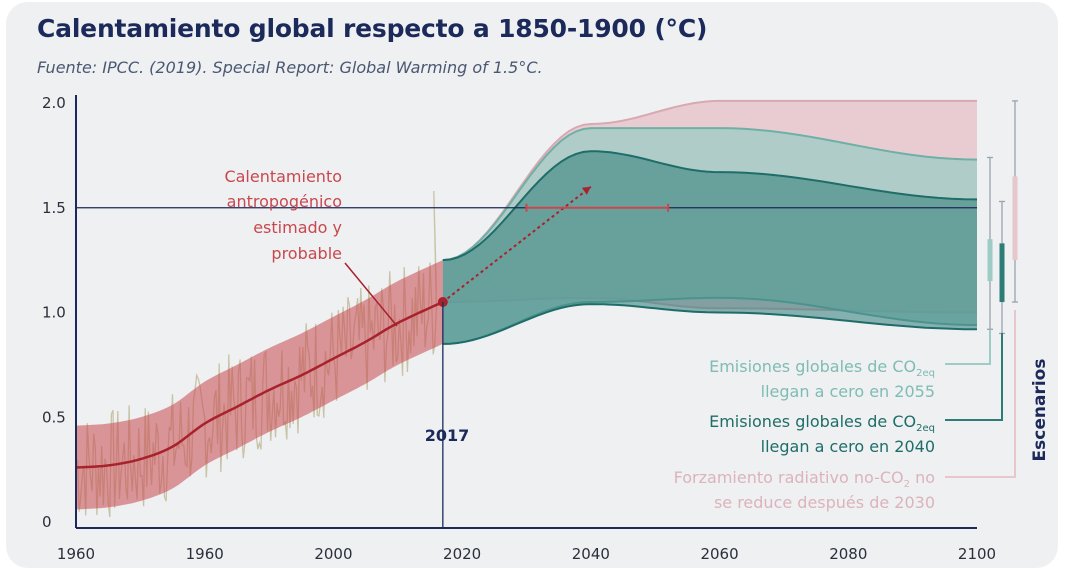  Describe the element at coordinates (968, 347) in the screenshot. I see `connector-2055` at that location.